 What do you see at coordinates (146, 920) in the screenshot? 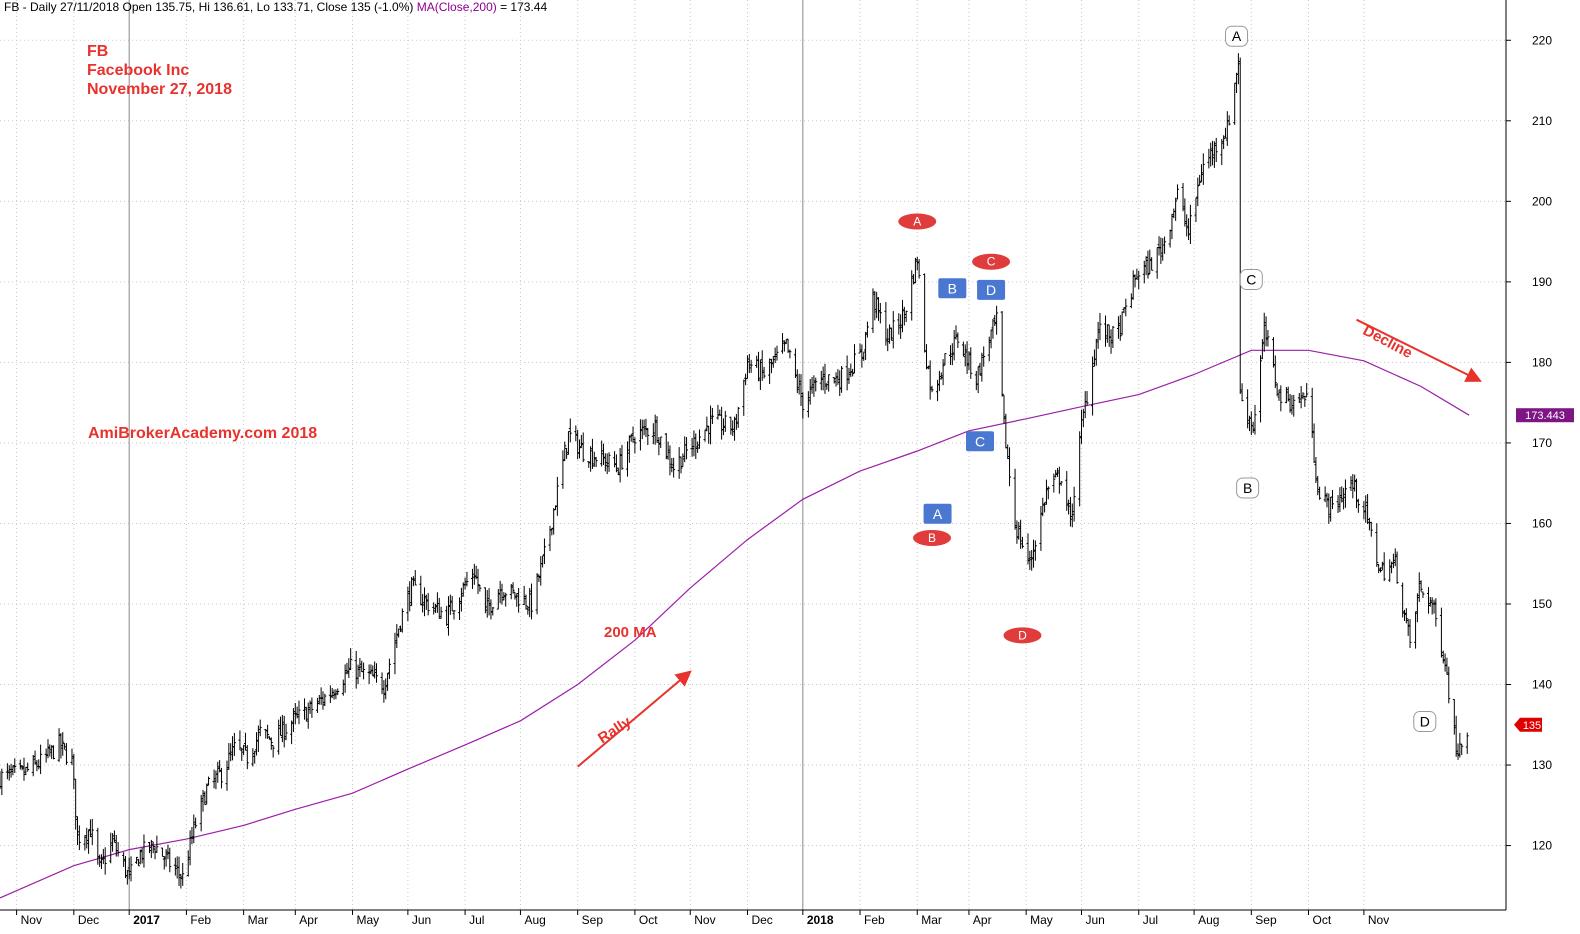
I see `x-tick-label: 2017` at bounding box center [146, 920].